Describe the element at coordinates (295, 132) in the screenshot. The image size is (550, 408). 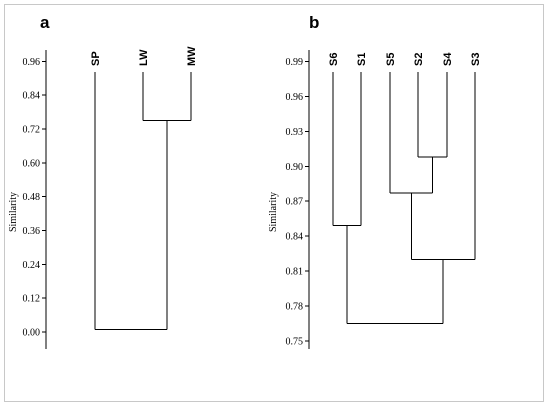
I see `y-tick-label: 0.93` at that location.